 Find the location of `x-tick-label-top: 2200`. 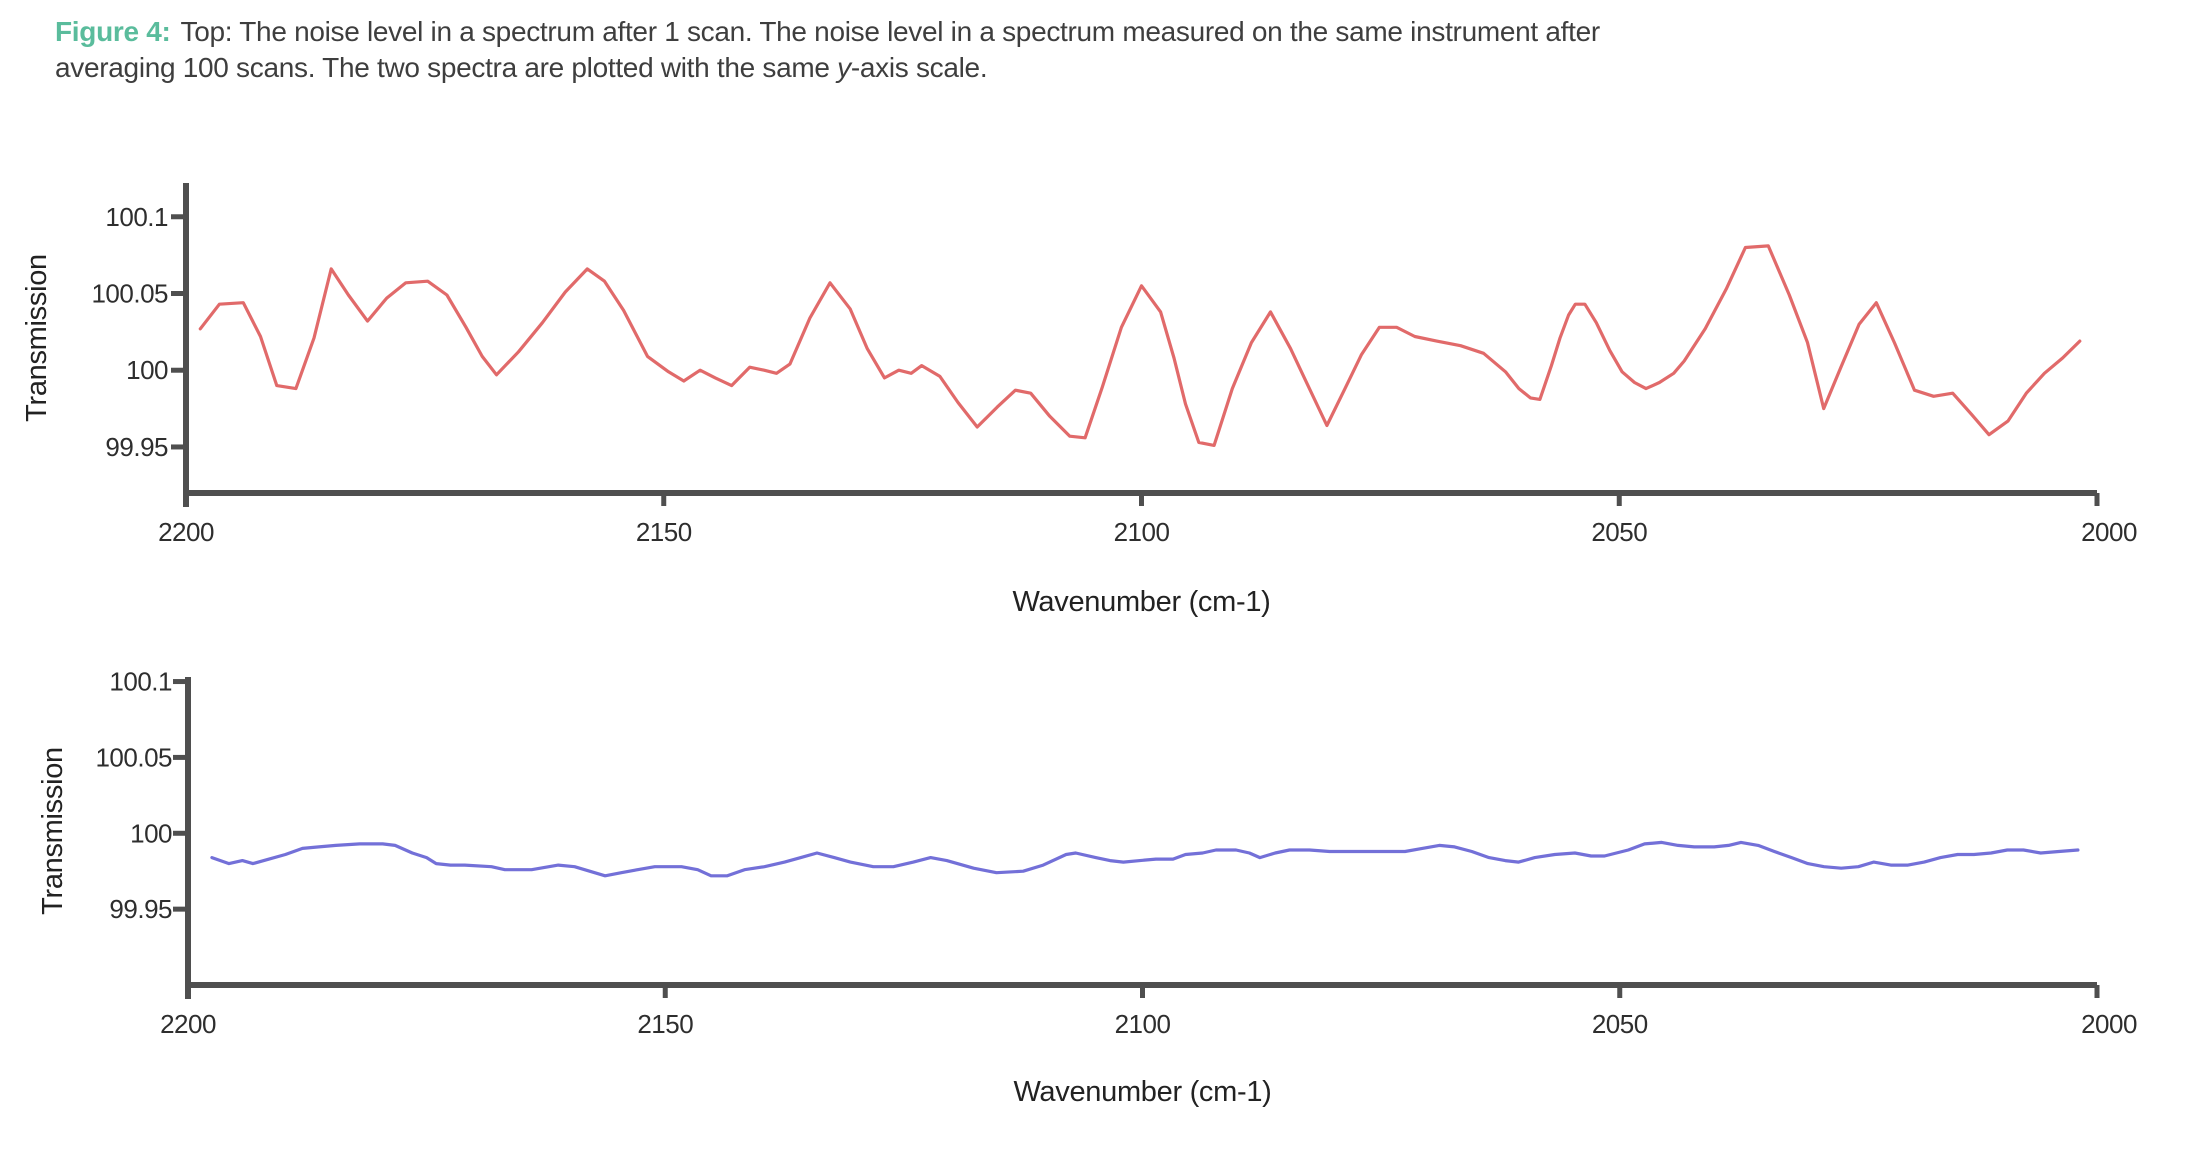

x-tick-label-top: 2200 is located at coordinates (186, 532).